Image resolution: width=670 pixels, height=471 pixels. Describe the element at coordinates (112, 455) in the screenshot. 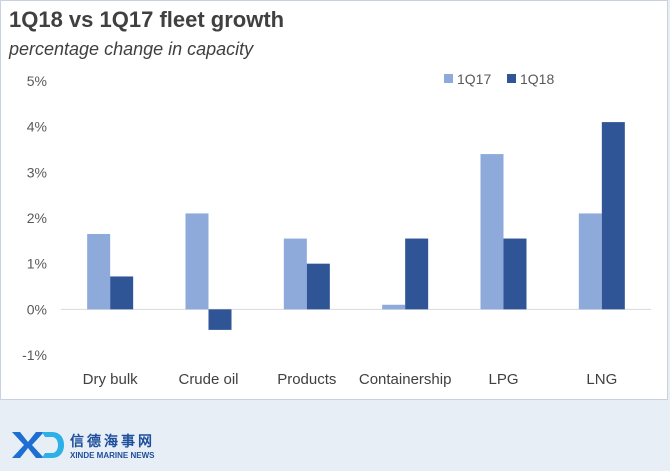

I see `logo-english-text: XINDE MARINE NEWS` at that location.